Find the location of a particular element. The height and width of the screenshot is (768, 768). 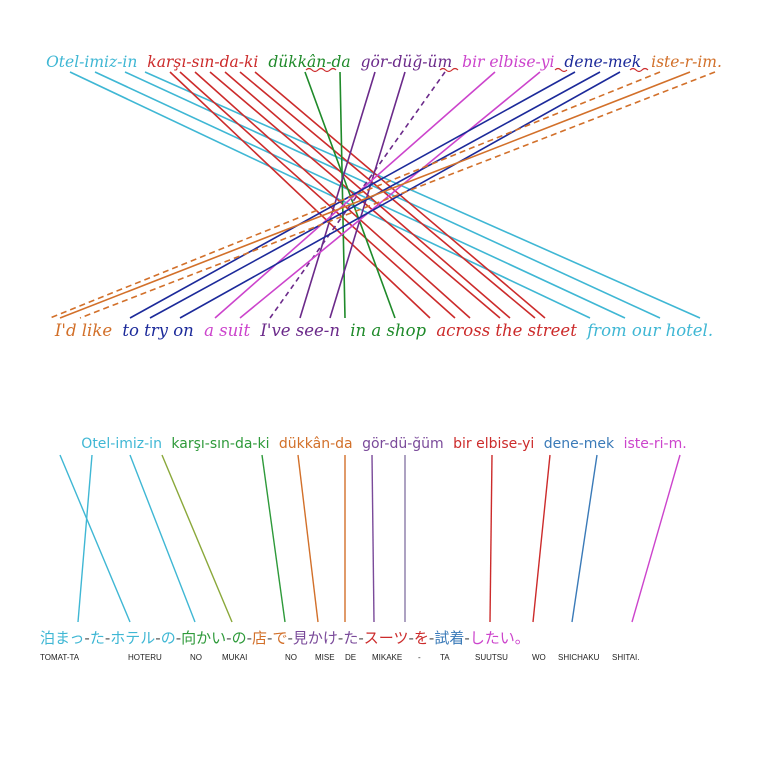

segment: したい。 is located at coordinates (500, 638).